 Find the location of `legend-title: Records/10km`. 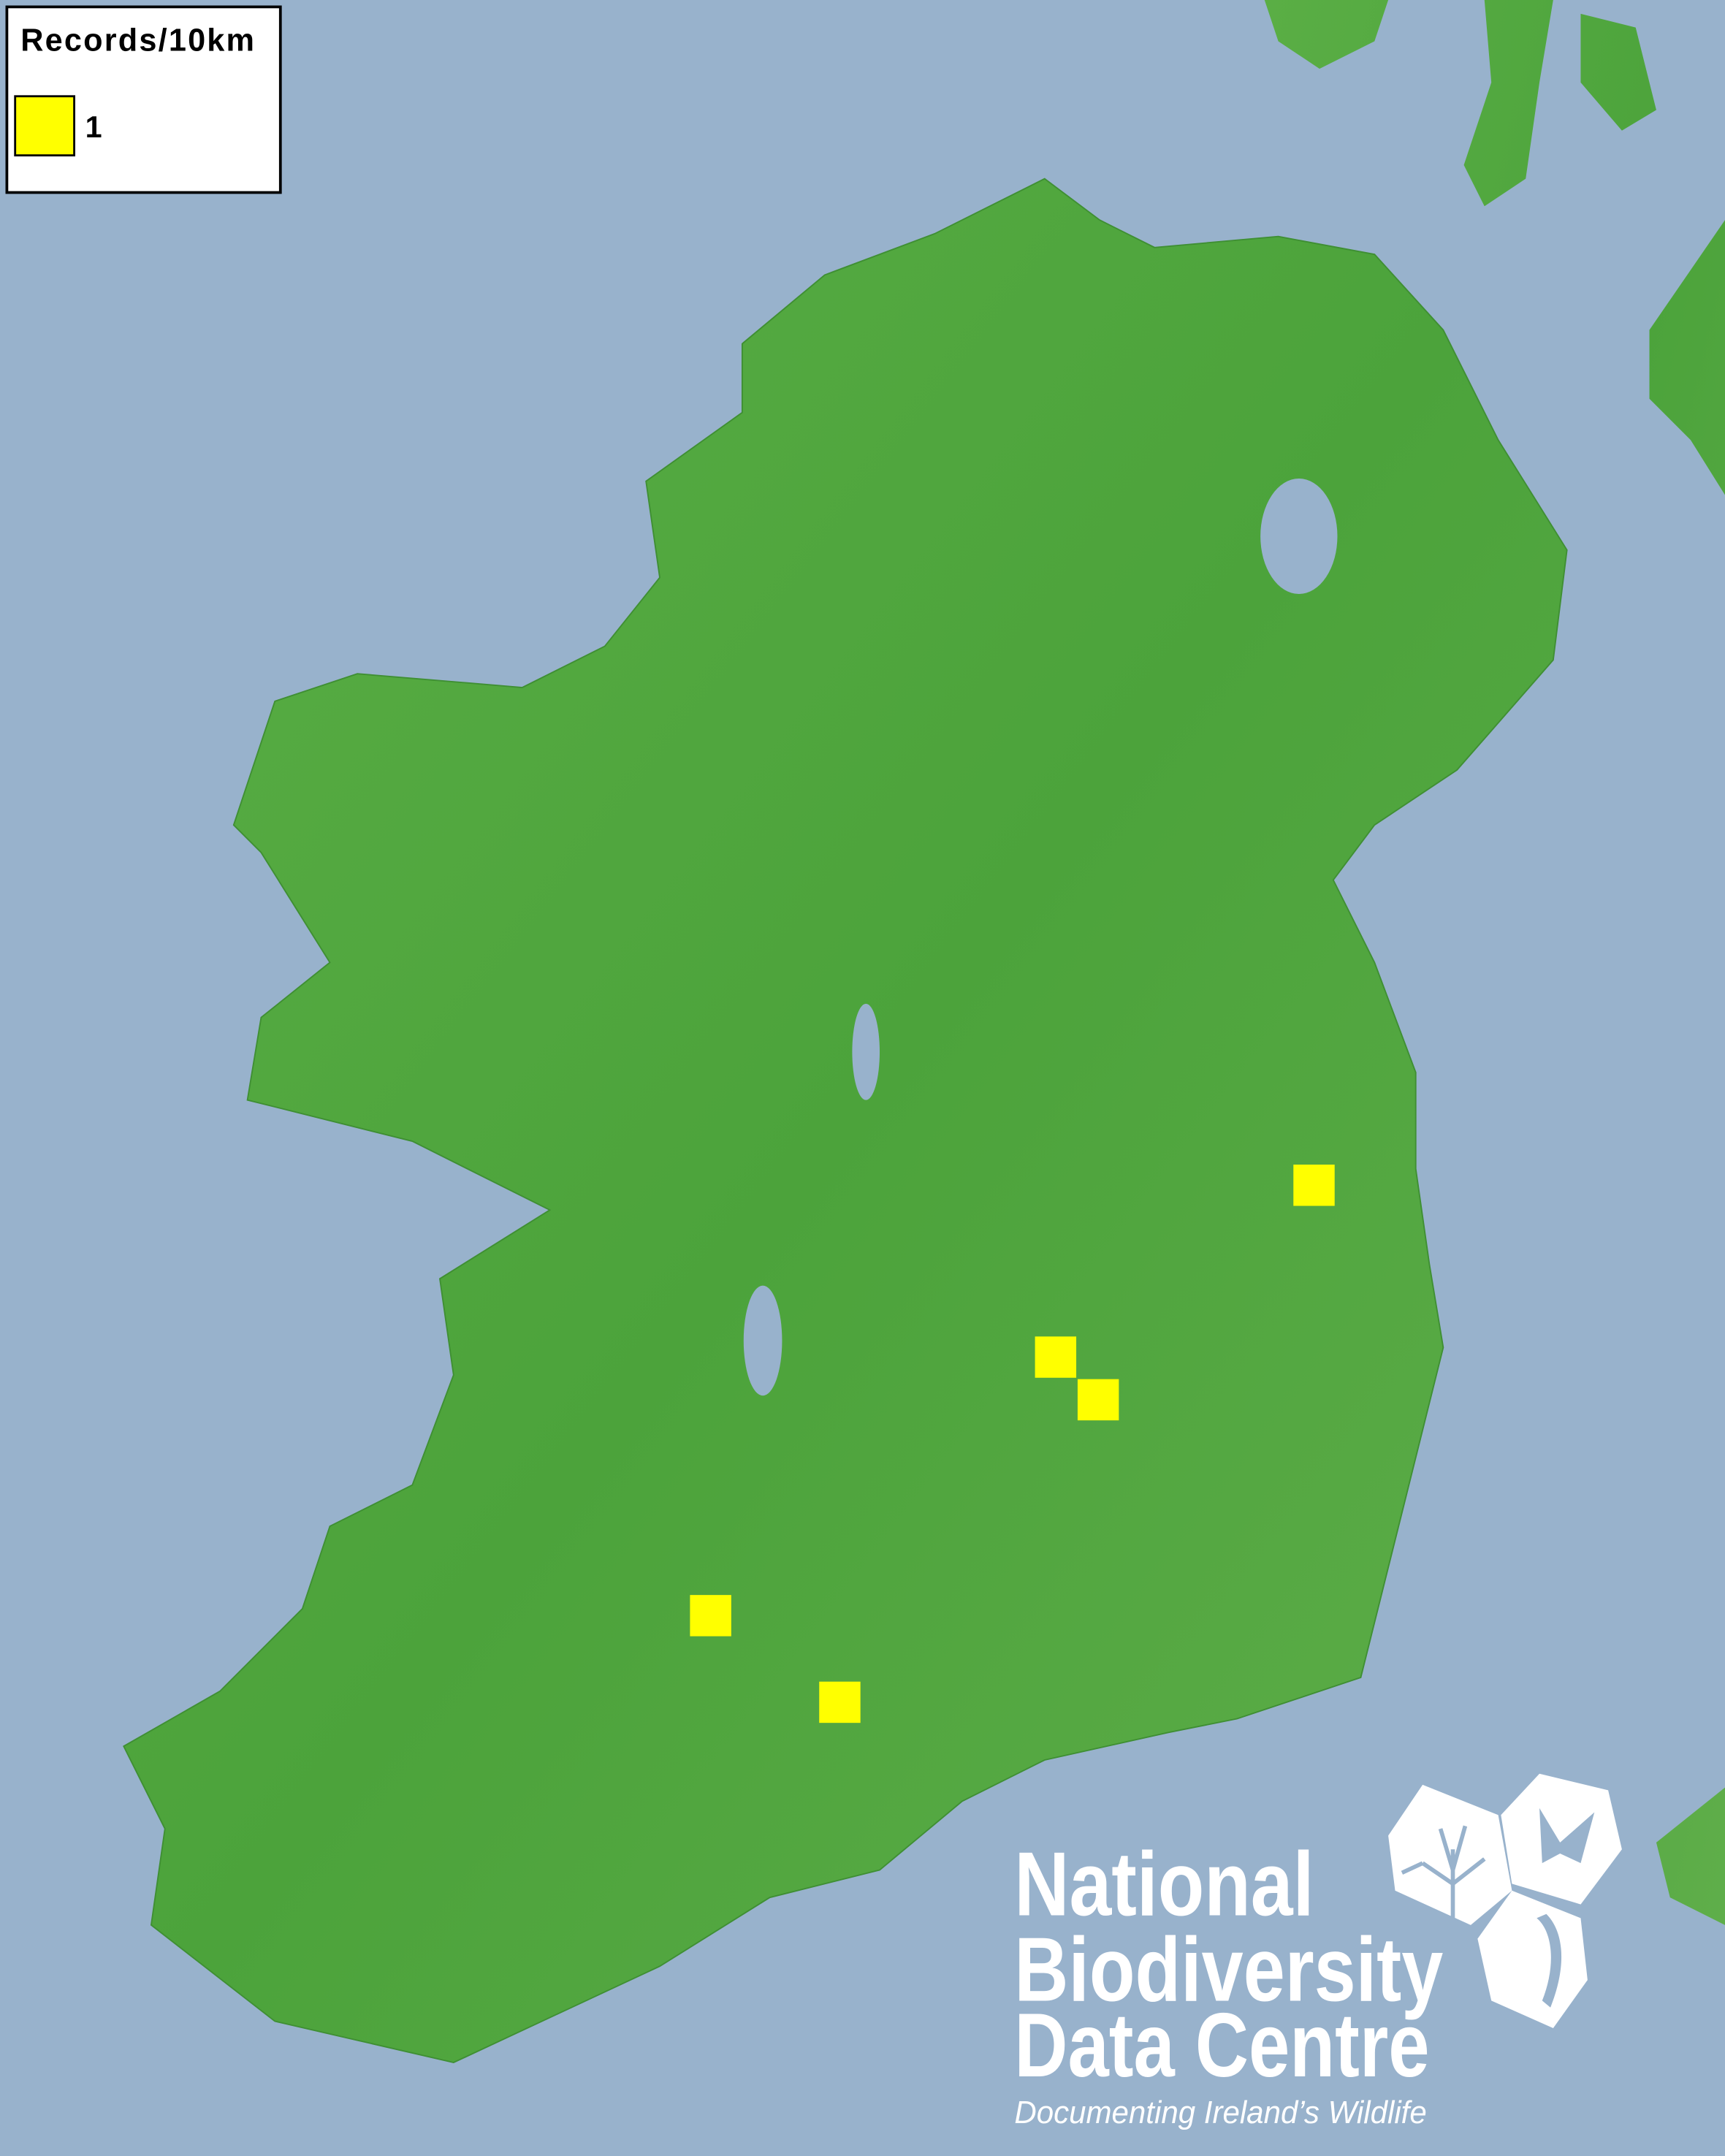

legend-title: Records/10km is located at coordinates (137, 40).